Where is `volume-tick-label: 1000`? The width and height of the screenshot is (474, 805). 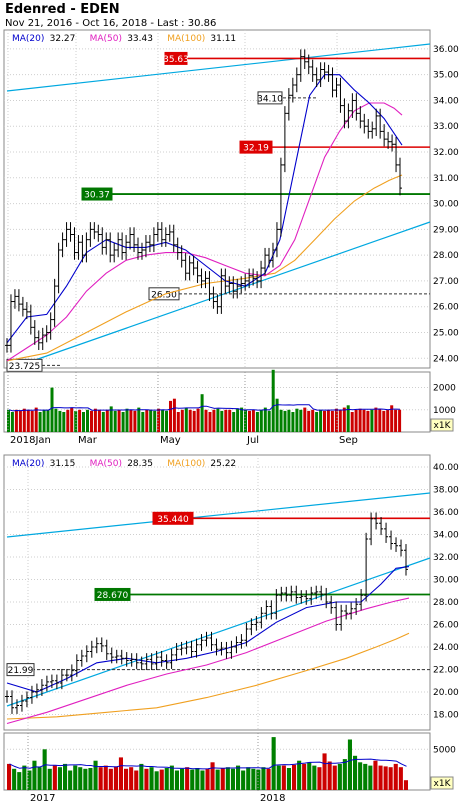 volume-tick-label: 1000 is located at coordinates (444, 411).